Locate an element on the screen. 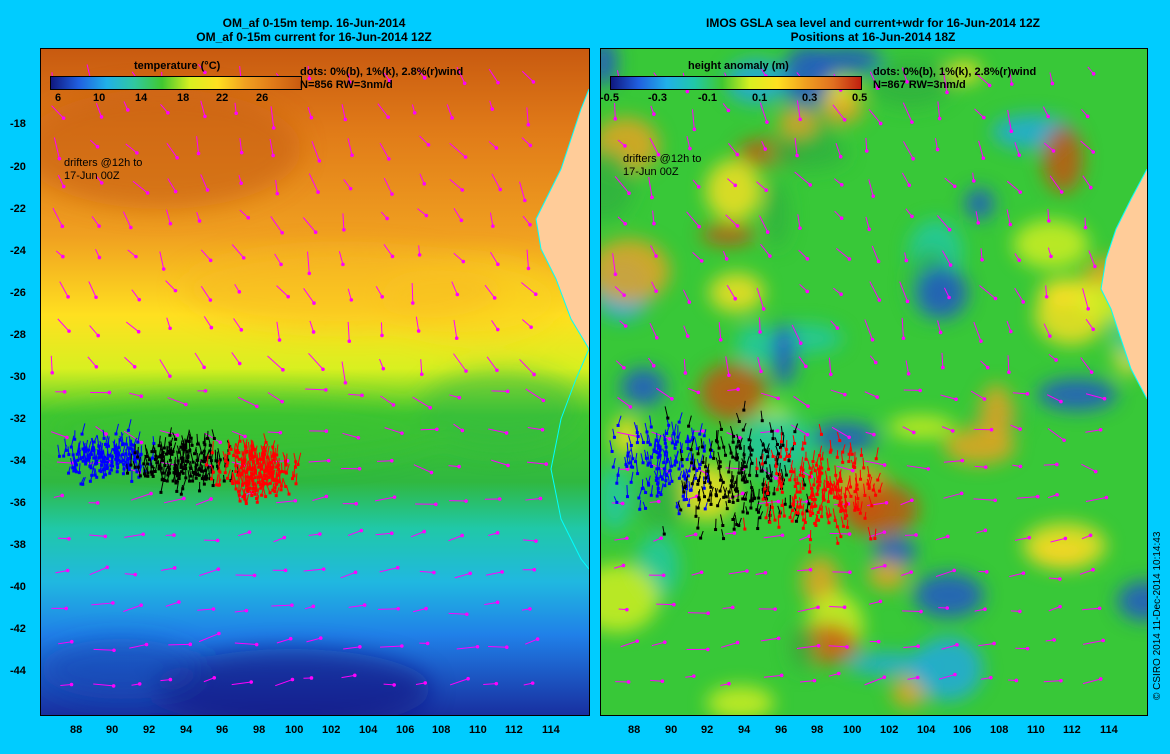 Image resolution: width=1170 pixels, height=754 pixels. left-dots-note: dots: 0%(b), 1%(k), 2.8%(r)wind is located at coordinates (382, 72).